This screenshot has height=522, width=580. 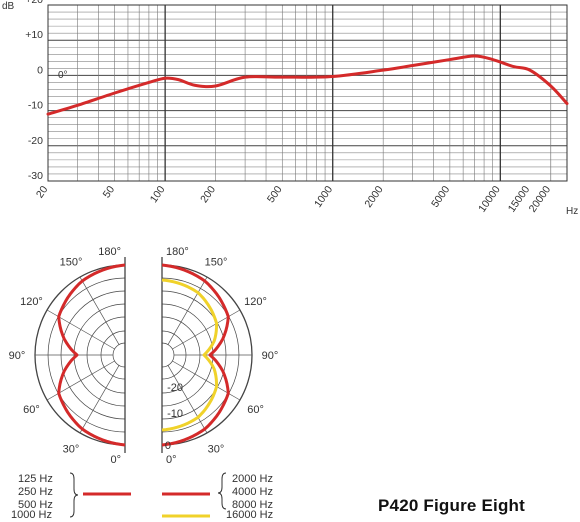 I want to click on zero-degree-annotation: 0°, so click(x=63, y=75).